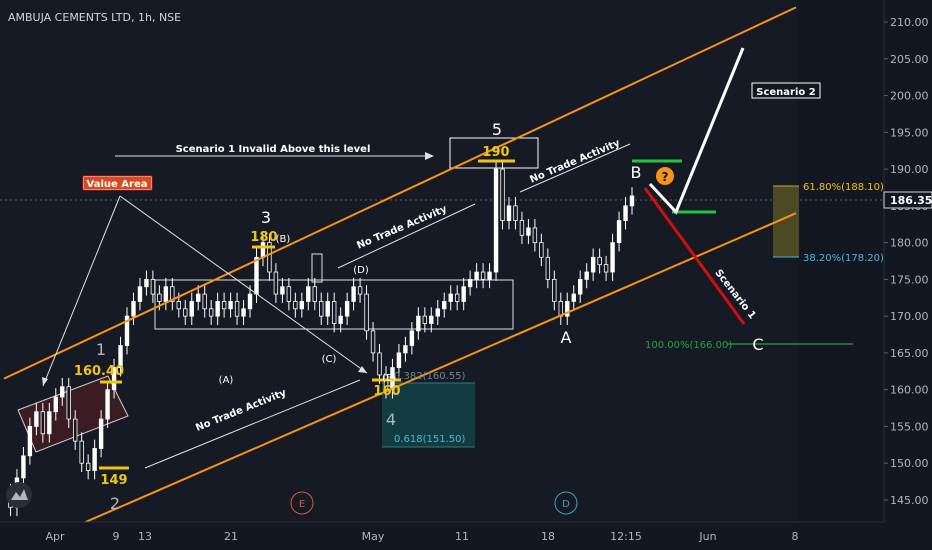 The height and width of the screenshot is (550, 932). What do you see at coordinates (361, 270) in the screenshot?
I see `sub-d-label: (D)` at bounding box center [361, 270].